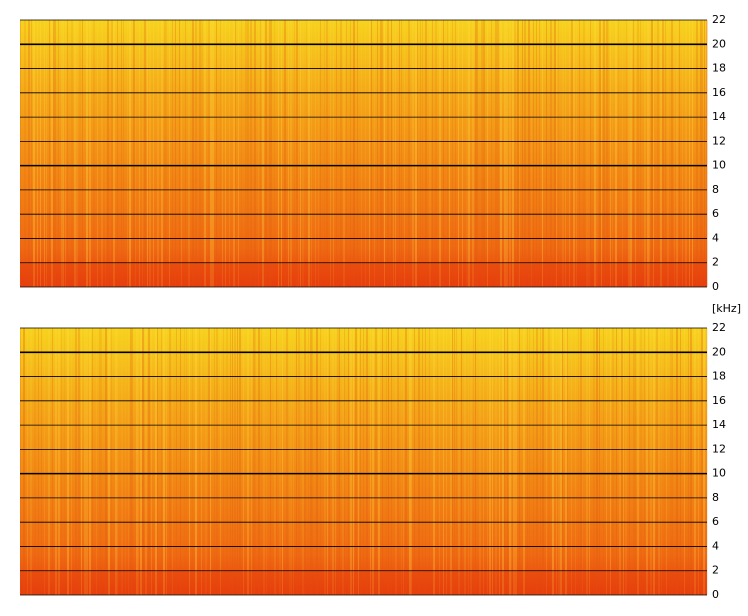 The width and height of the screenshot is (748, 616). Describe the element at coordinates (719, 116) in the screenshot. I see `y-tick-label: 14` at that location.